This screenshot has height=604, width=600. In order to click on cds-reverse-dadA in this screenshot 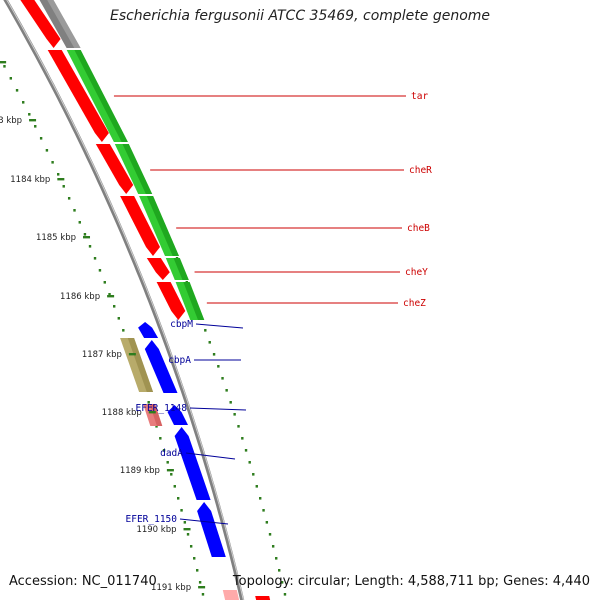, I will do `click(192, 463)`.